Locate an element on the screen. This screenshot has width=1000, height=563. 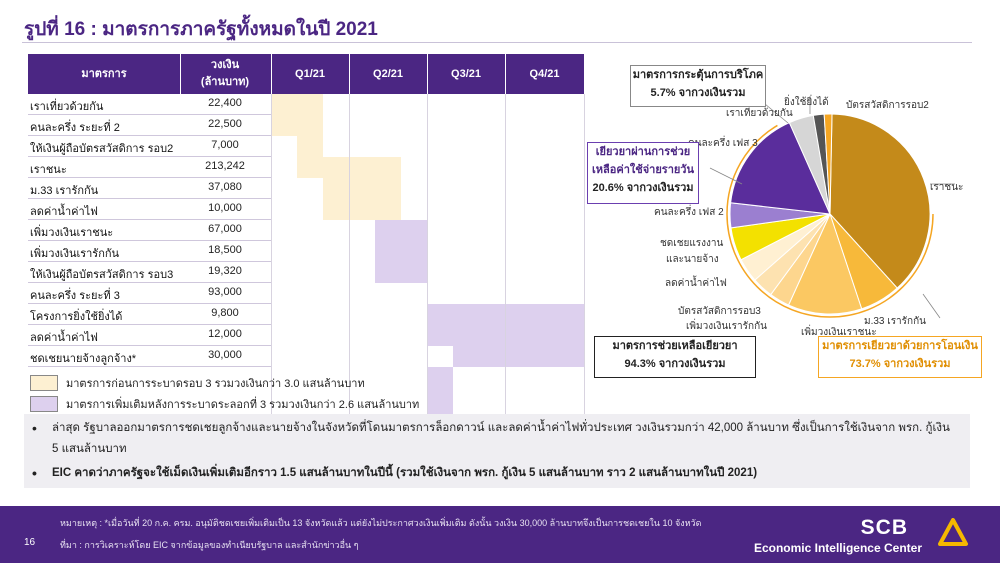
pie-label-card3: บัตรสวัสดิการรอบ3 is located at coordinates (719, 311).